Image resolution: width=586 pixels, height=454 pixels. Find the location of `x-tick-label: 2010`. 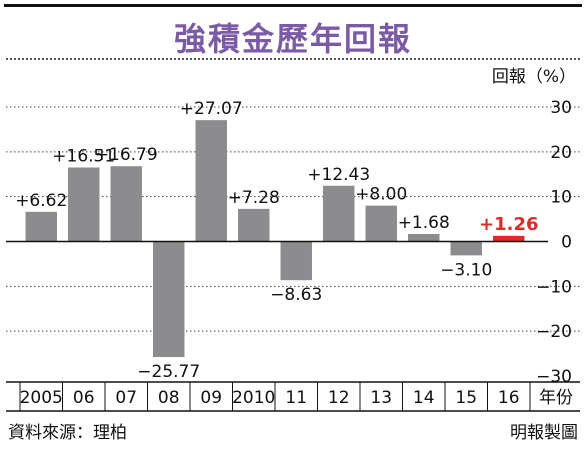

x-tick-label: 2010 is located at coordinates (253, 398).